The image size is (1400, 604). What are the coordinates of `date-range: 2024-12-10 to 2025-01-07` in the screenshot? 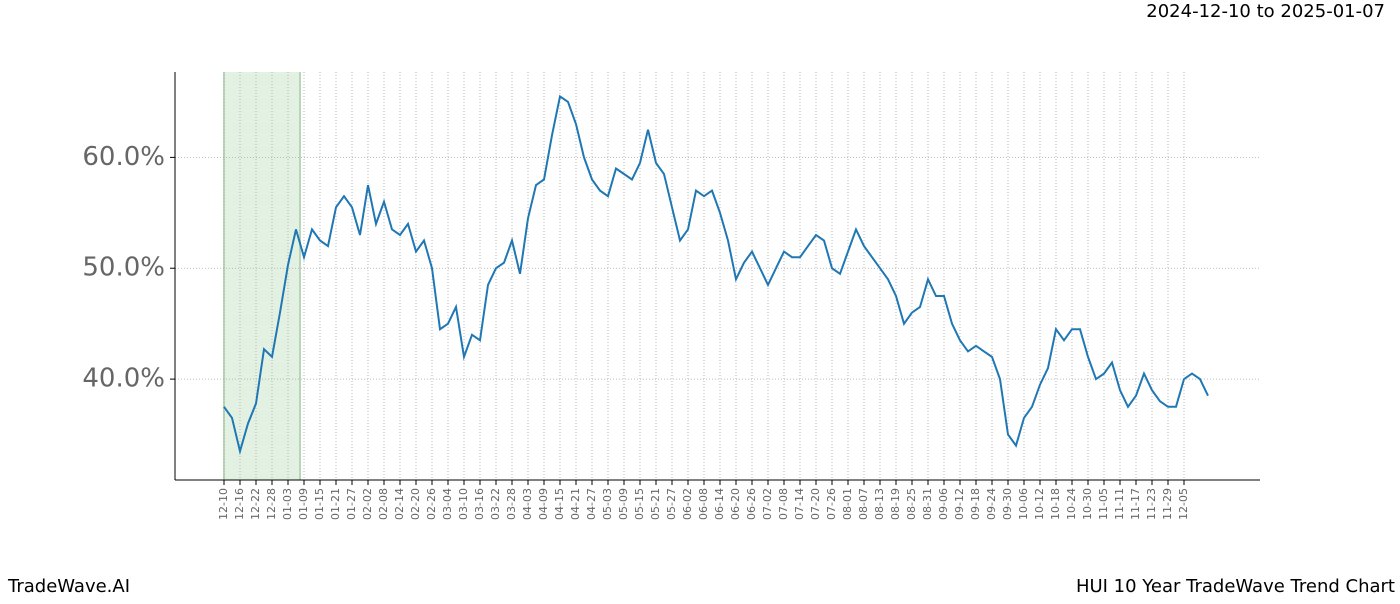 It's located at (1265, 11).